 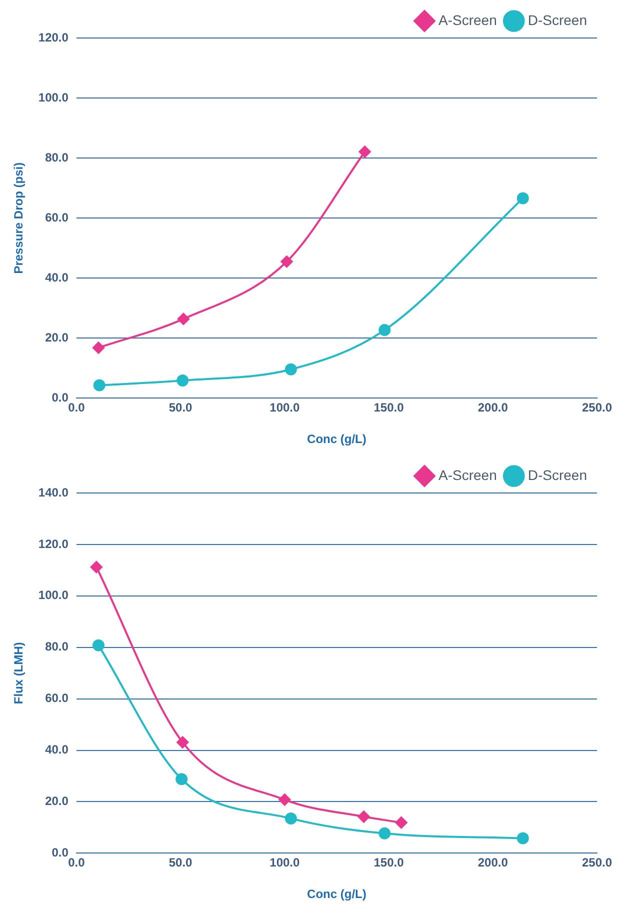 What do you see at coordinates (19, 218) in the screenshot?
I see `y-axis-title: Pressure Drop (psi)` at bounding box center [19, 218].